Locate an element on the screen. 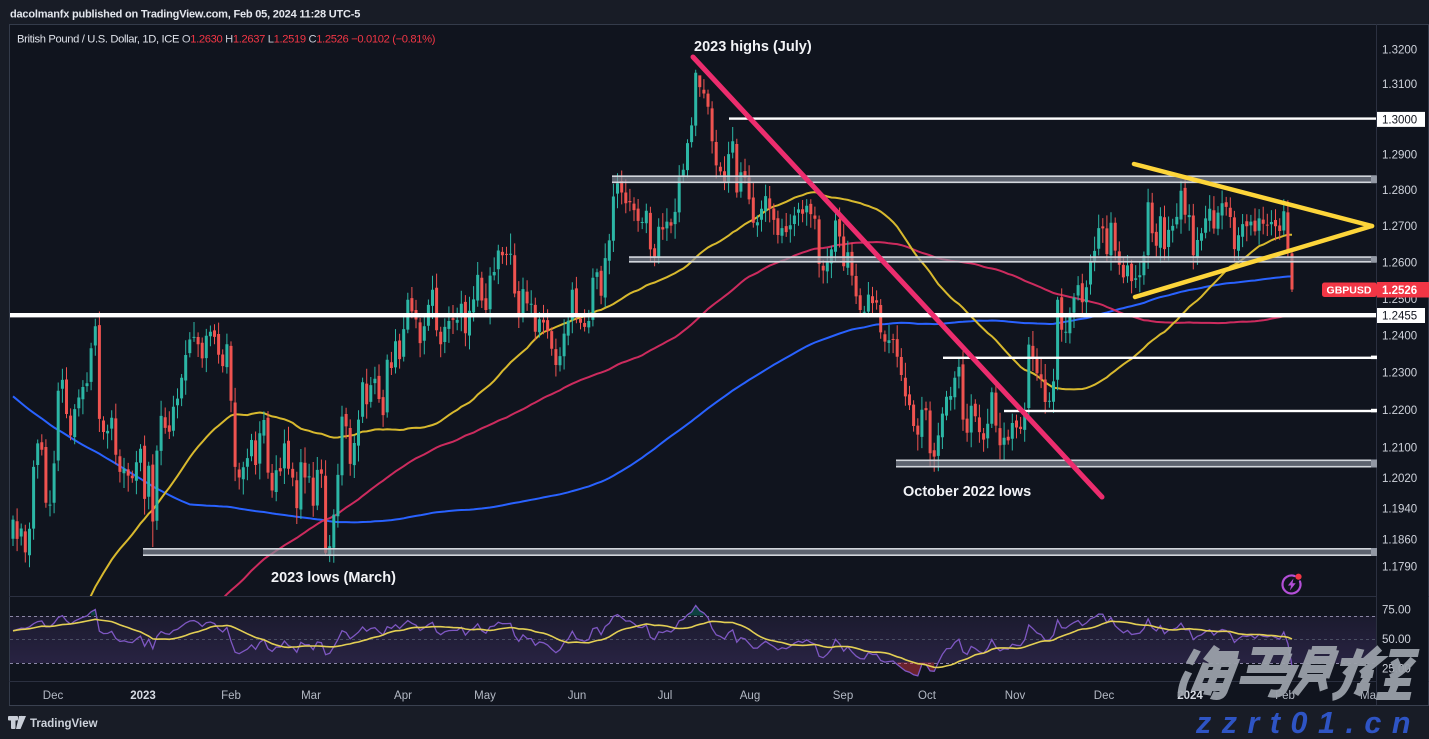  svg-text: 1.1860 is located at coordinates (1399, 540).